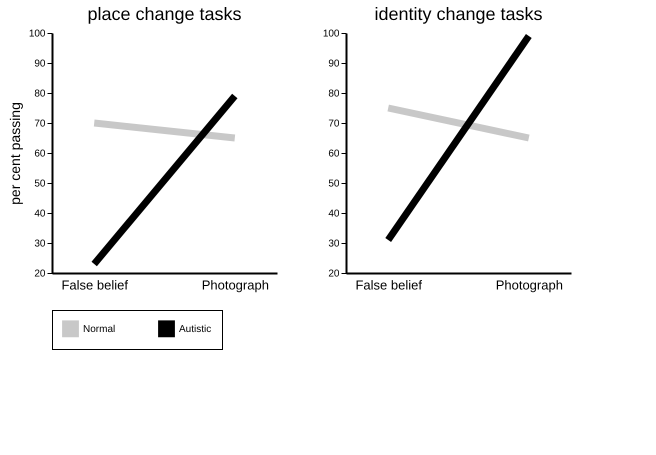 Image resolution: width=656 pixels, height=455 pixels. What do you see at coordinates (14, 153) in the screenshot?
I see `y-axis-title: per cent passing` at bounding box center [14, 153].